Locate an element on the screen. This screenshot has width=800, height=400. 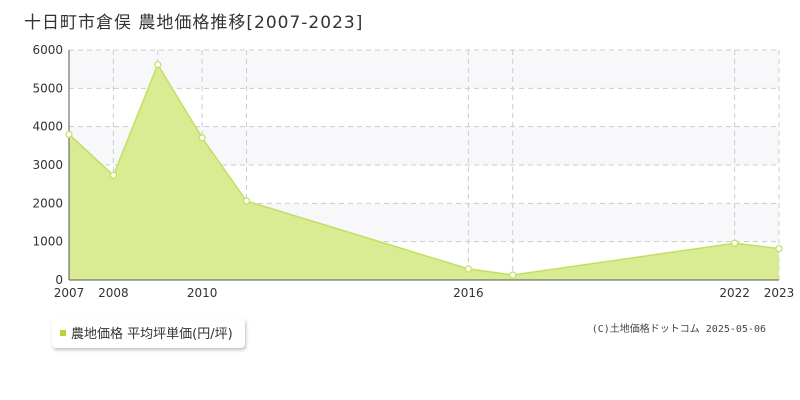
x-tick-label: 2023 is located at coordinates (779, 293).